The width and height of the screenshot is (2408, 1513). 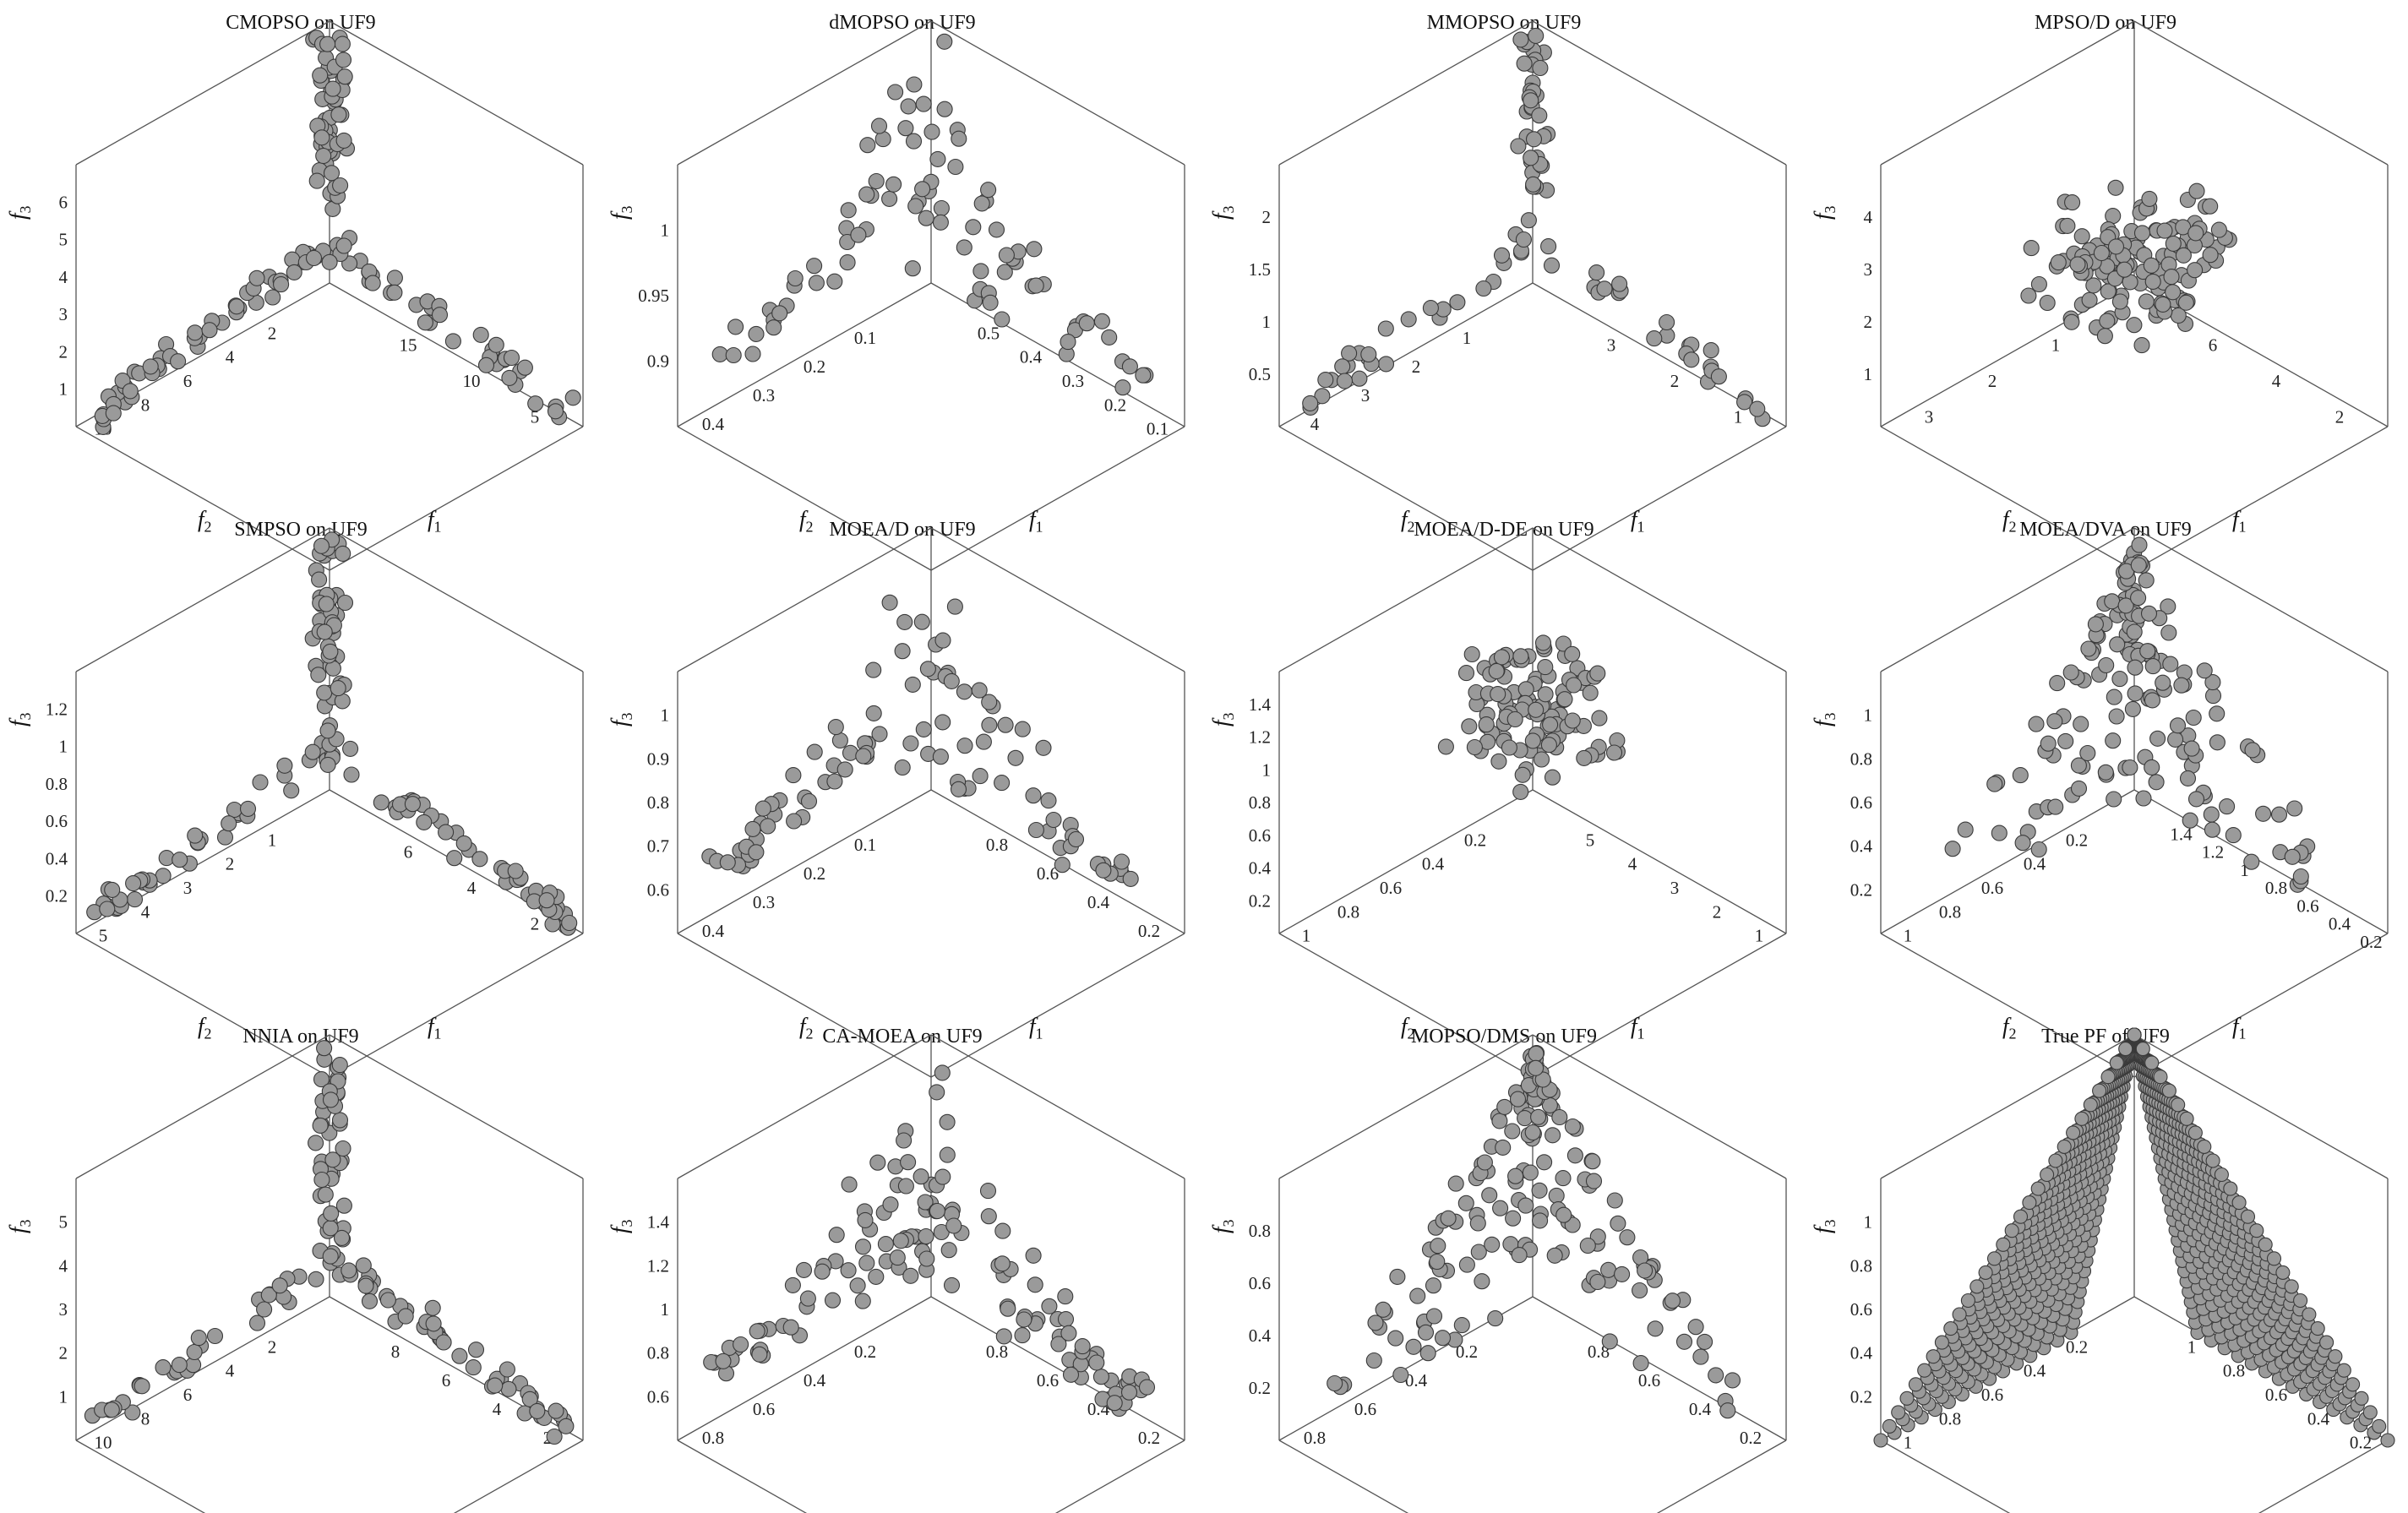 What do you see at coordinates (2105, 23) in the screenshot?
I see `chart-title: MPSO/D on UF9` at bounding box center [2105, 23].